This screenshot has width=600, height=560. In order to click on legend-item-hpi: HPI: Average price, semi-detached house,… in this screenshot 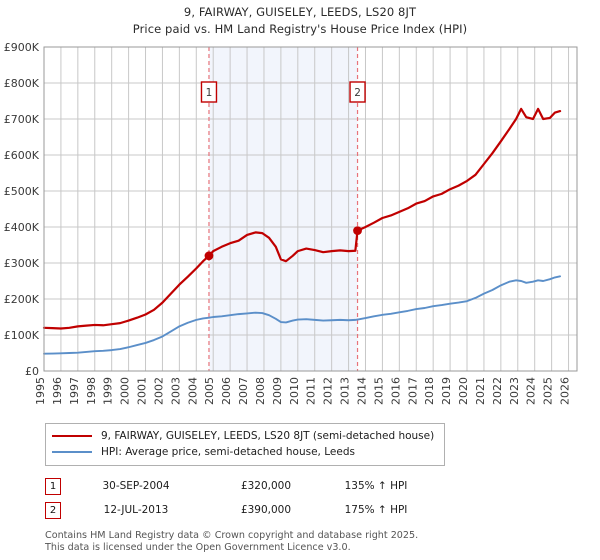, I will do `click(245, 452)`.